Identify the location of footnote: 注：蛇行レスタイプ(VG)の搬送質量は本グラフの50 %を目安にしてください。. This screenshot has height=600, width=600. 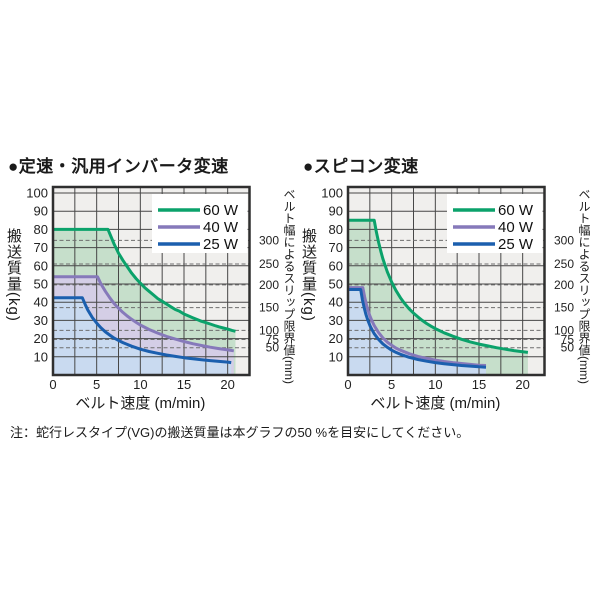
(240, 432).